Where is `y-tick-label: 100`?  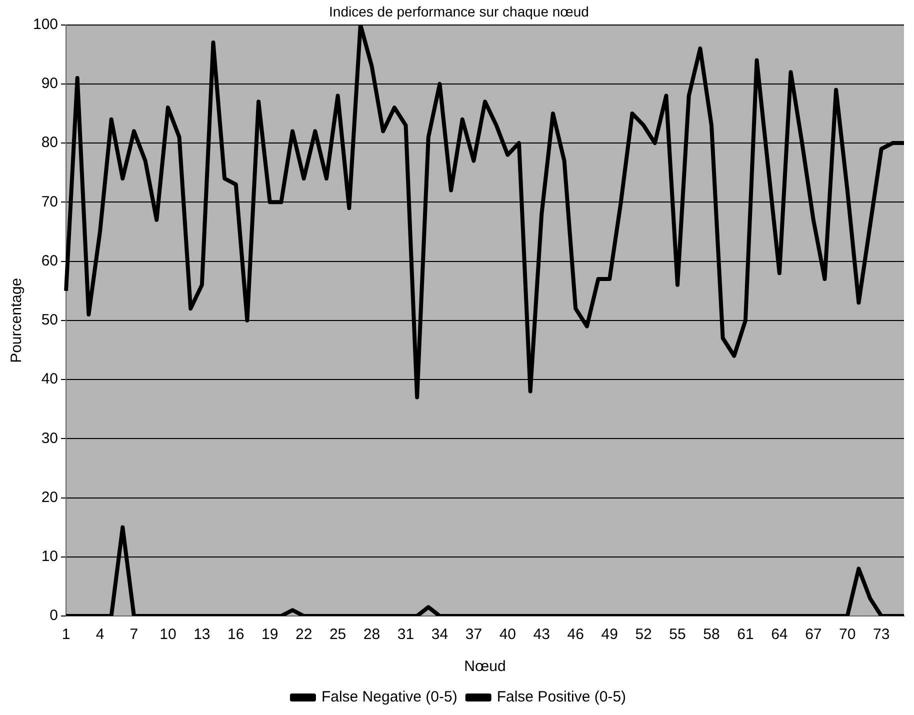 y-tick-label: 100 is located at coordinates (45, 24).